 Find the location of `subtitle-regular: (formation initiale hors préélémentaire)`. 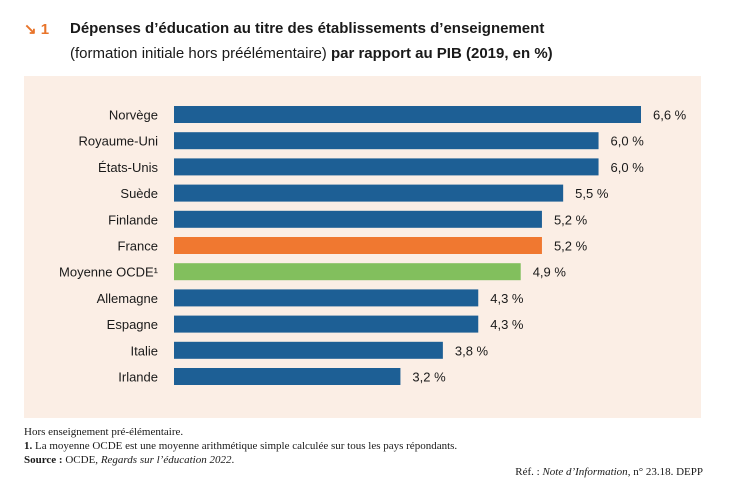

subtitle-regular: (formation initiale hors préélémentaire) is located at coordinates (198, 53).